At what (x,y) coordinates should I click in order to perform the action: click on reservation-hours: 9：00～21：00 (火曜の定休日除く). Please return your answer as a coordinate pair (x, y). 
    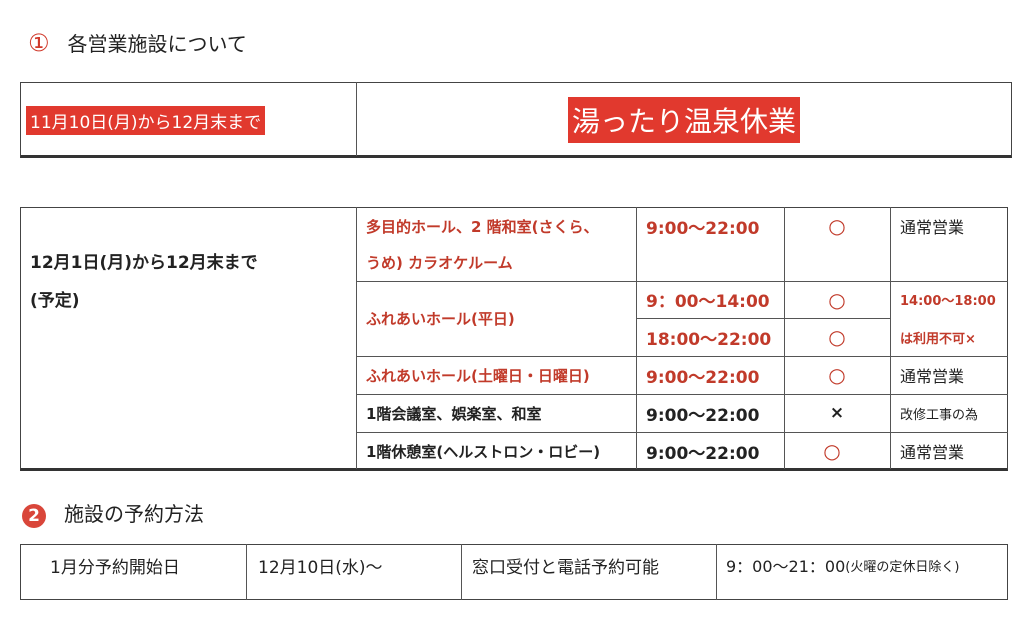
    Looking at the image, I should click on (842, 565).